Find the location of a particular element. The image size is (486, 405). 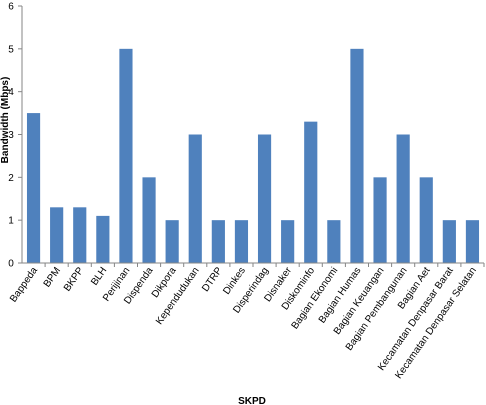

x-axis-title: SKPD is located at coordinates (252, 400).